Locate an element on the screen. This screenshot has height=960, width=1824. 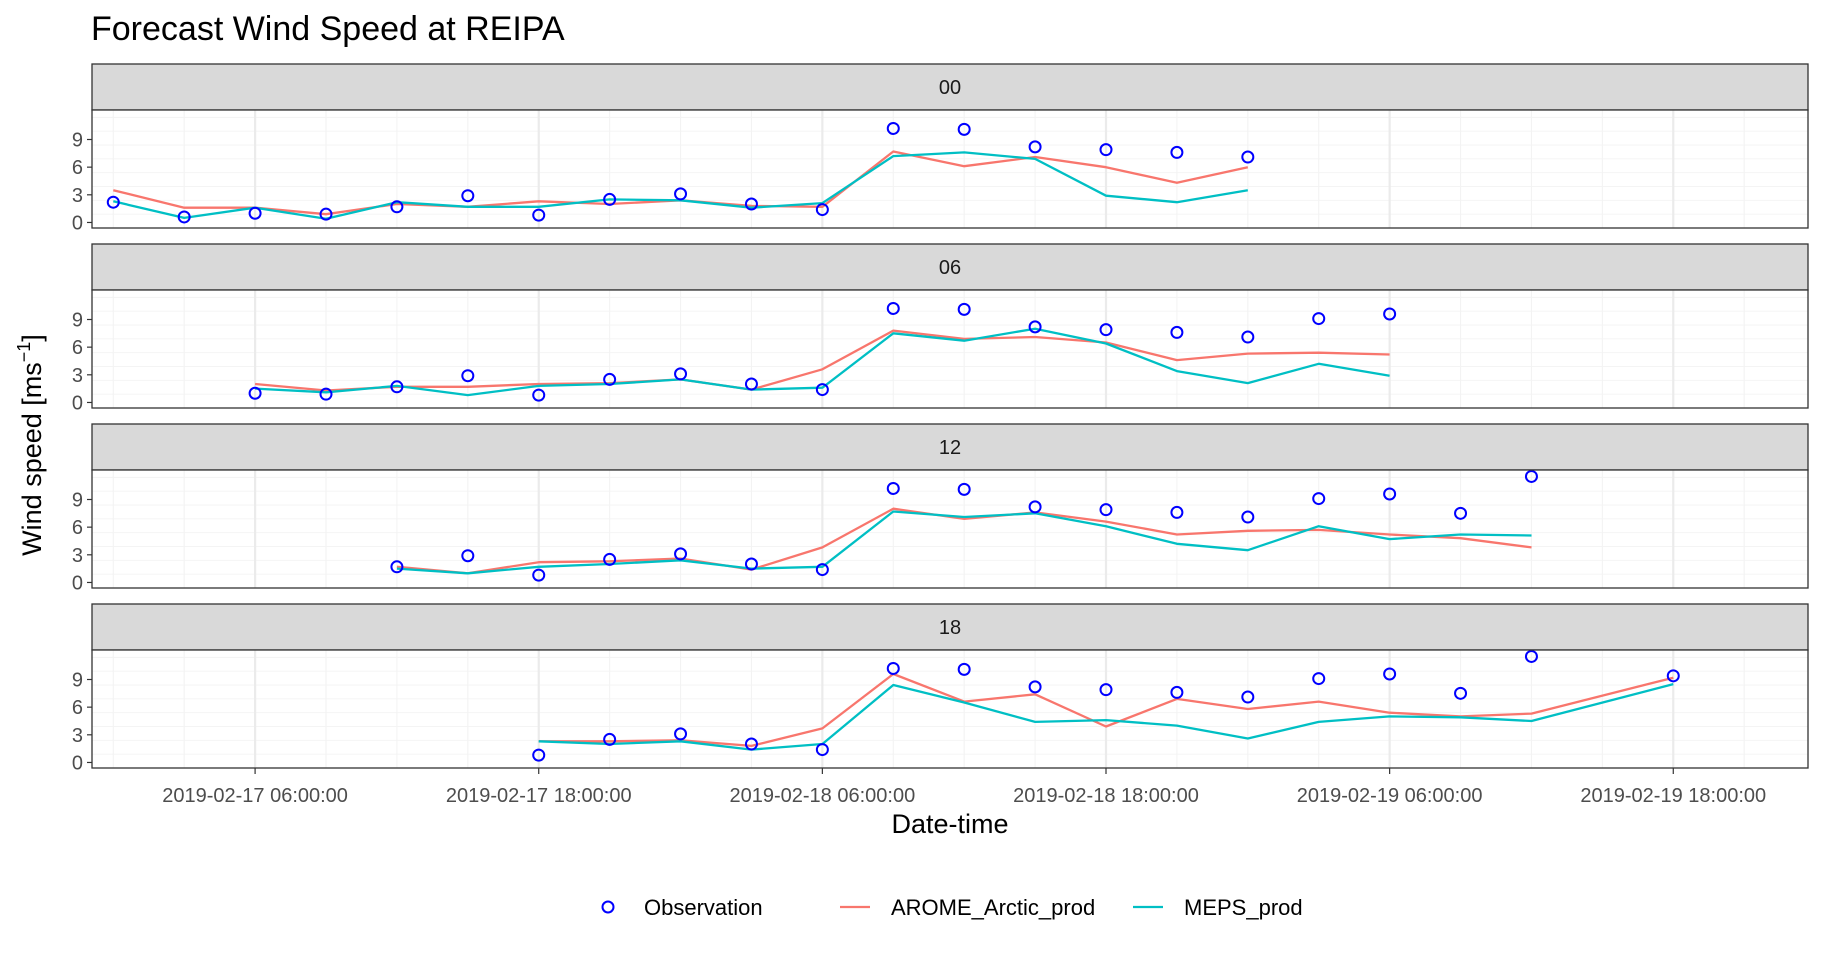
legend-key-observation is located at coordinates (608, 907).